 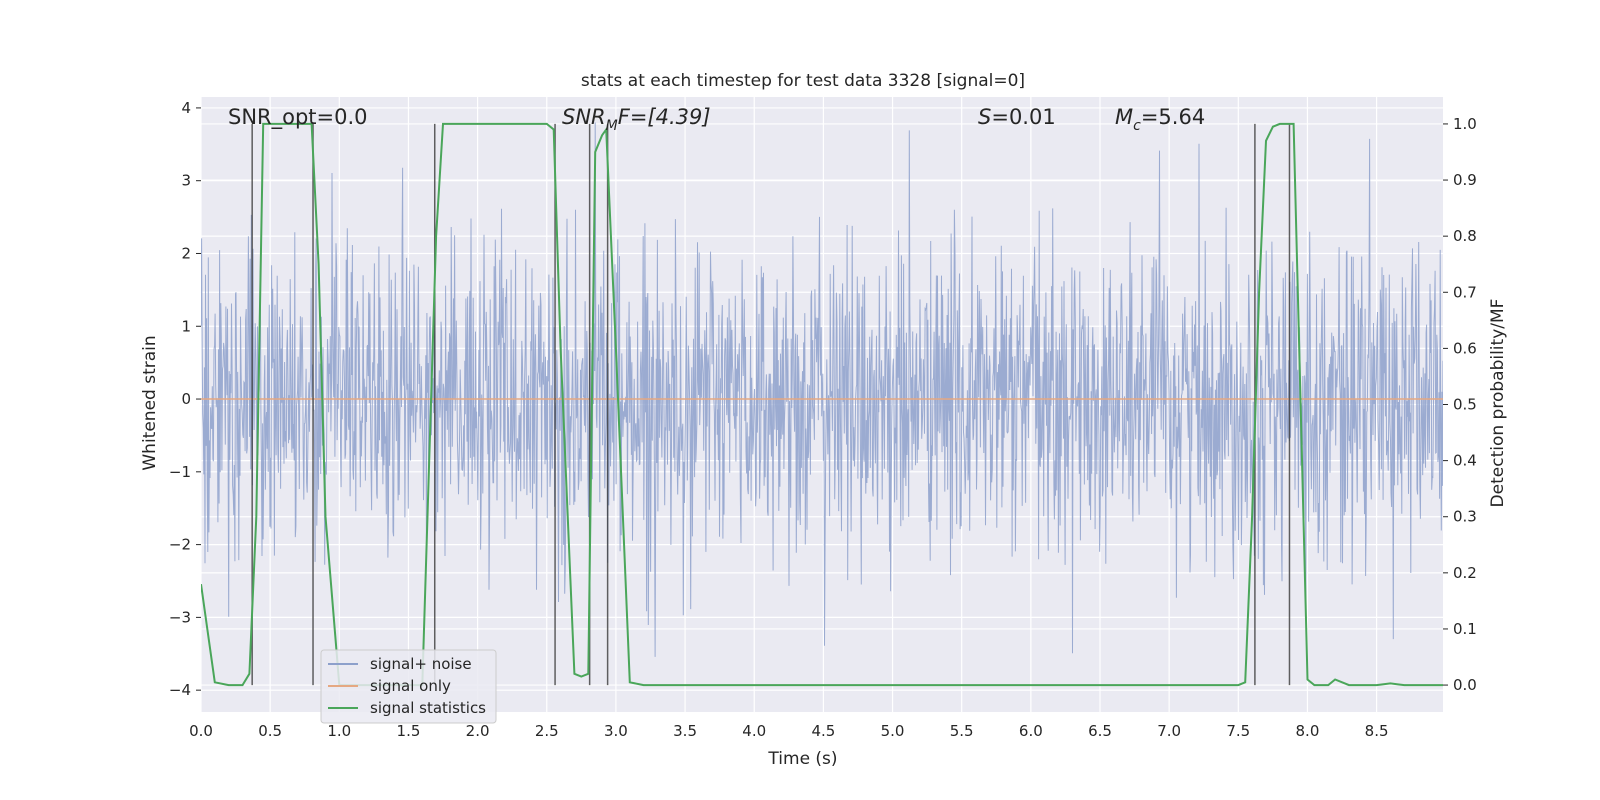 I want to click on y2-tick-label: 0.0, so click(x=1465, y=685).